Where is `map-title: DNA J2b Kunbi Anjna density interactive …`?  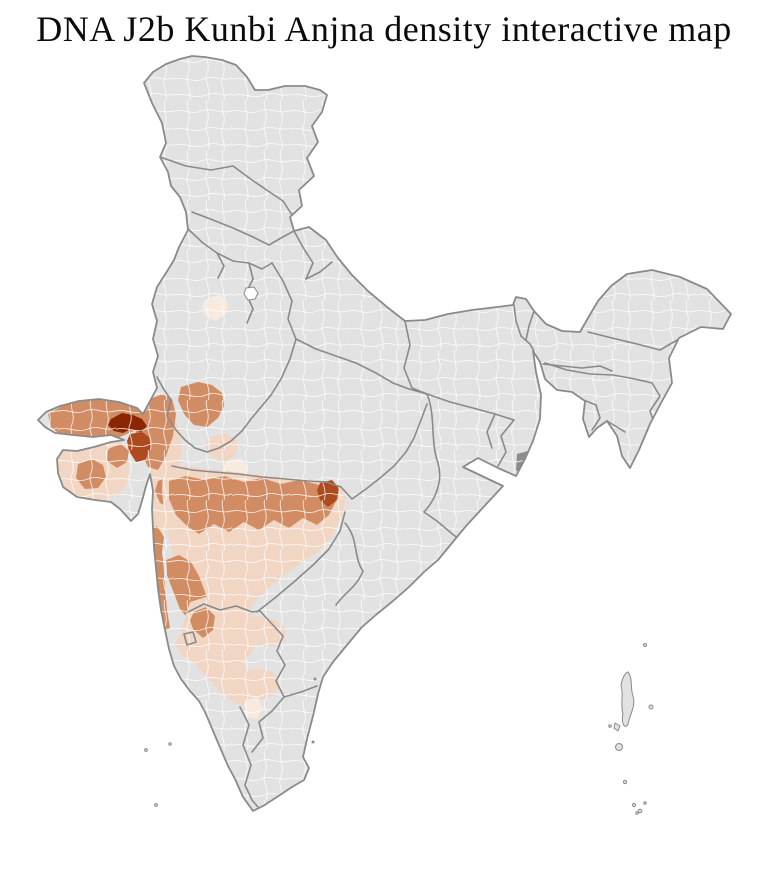
map-title: DNA J2b Kunbi Anjna density interactive … is located at coordinates (384, 29).